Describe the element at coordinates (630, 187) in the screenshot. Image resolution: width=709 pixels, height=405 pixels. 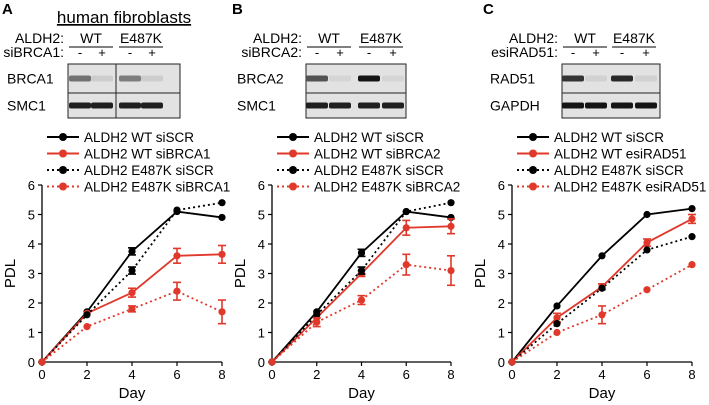
I see `legend-label: ALDH2 E487K esiRAD51` at that location.